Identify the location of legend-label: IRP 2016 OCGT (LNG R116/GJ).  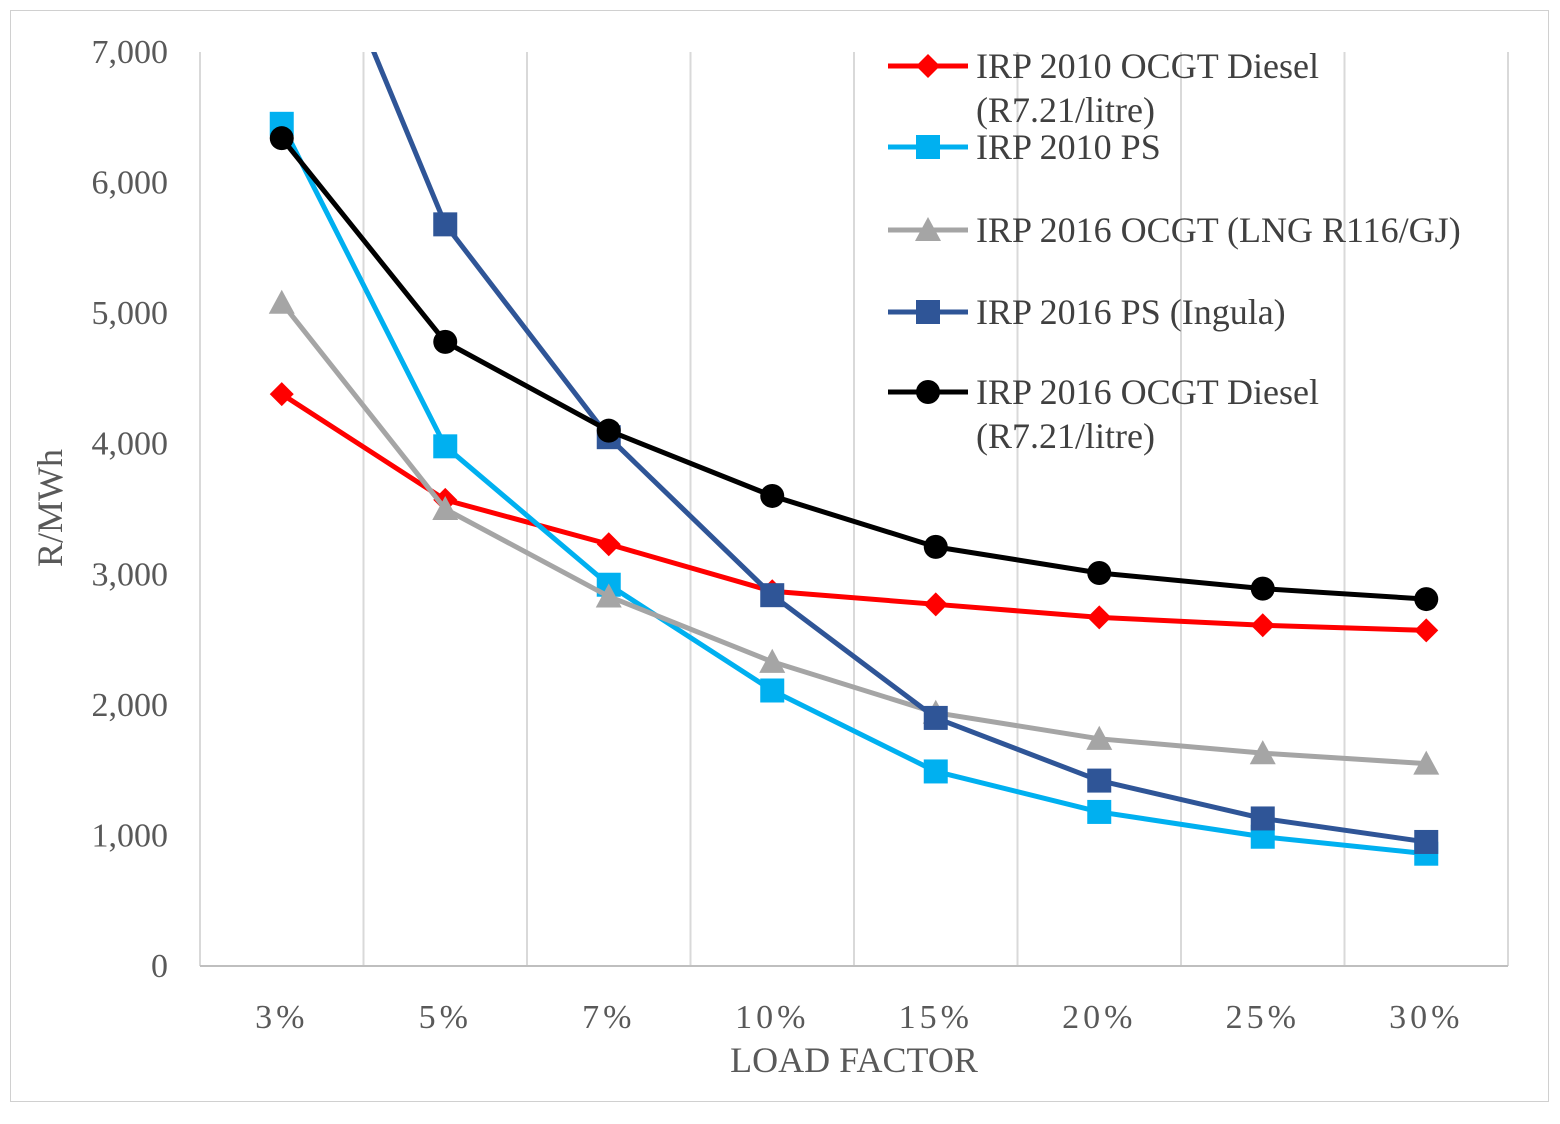
(1218, 230).